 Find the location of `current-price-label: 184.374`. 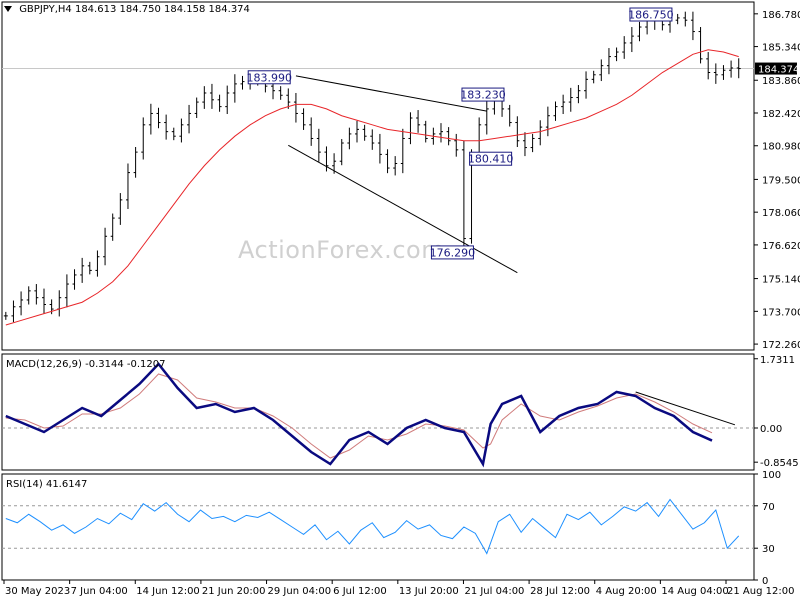

current-price-label: 184.374 is located at coordinates (778, 70).